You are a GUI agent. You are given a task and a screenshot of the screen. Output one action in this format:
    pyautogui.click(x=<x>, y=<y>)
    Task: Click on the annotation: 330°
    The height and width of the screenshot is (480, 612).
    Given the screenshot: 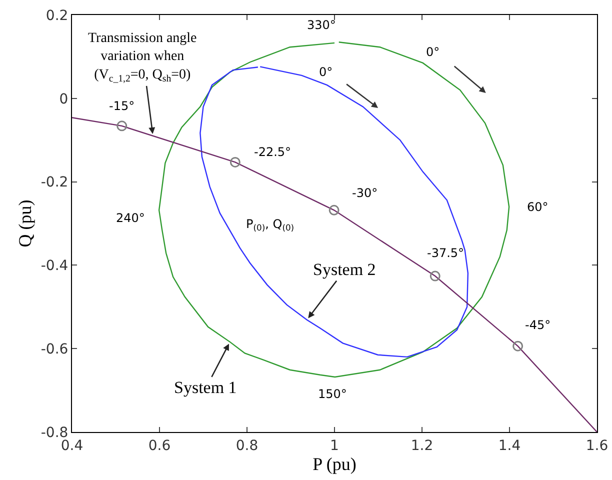 What is the action you would take?
    pyautogui.click(x=321, y=25)
    